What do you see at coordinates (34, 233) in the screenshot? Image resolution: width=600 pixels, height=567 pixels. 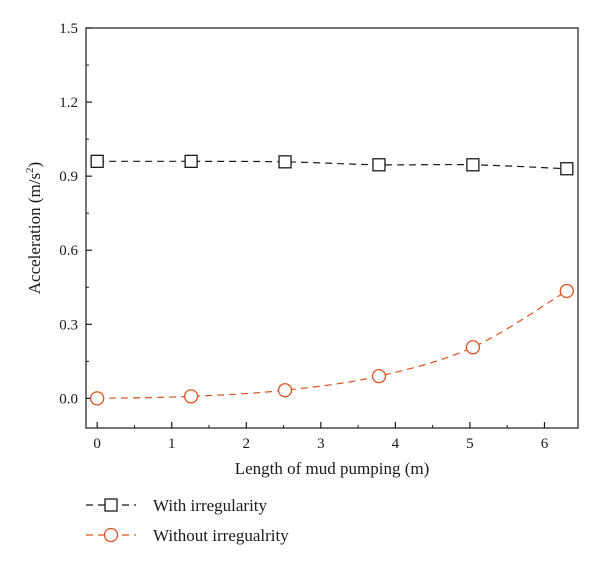 I see `y-axis-title-main: Acceleration (m/s` at bounding box center [34, 233].